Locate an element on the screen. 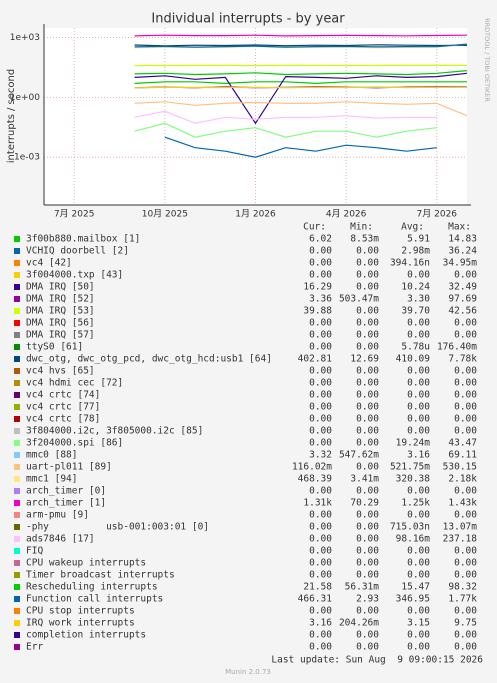  x-tick-label: 10月 2025 is located at coordinates (165, 214).